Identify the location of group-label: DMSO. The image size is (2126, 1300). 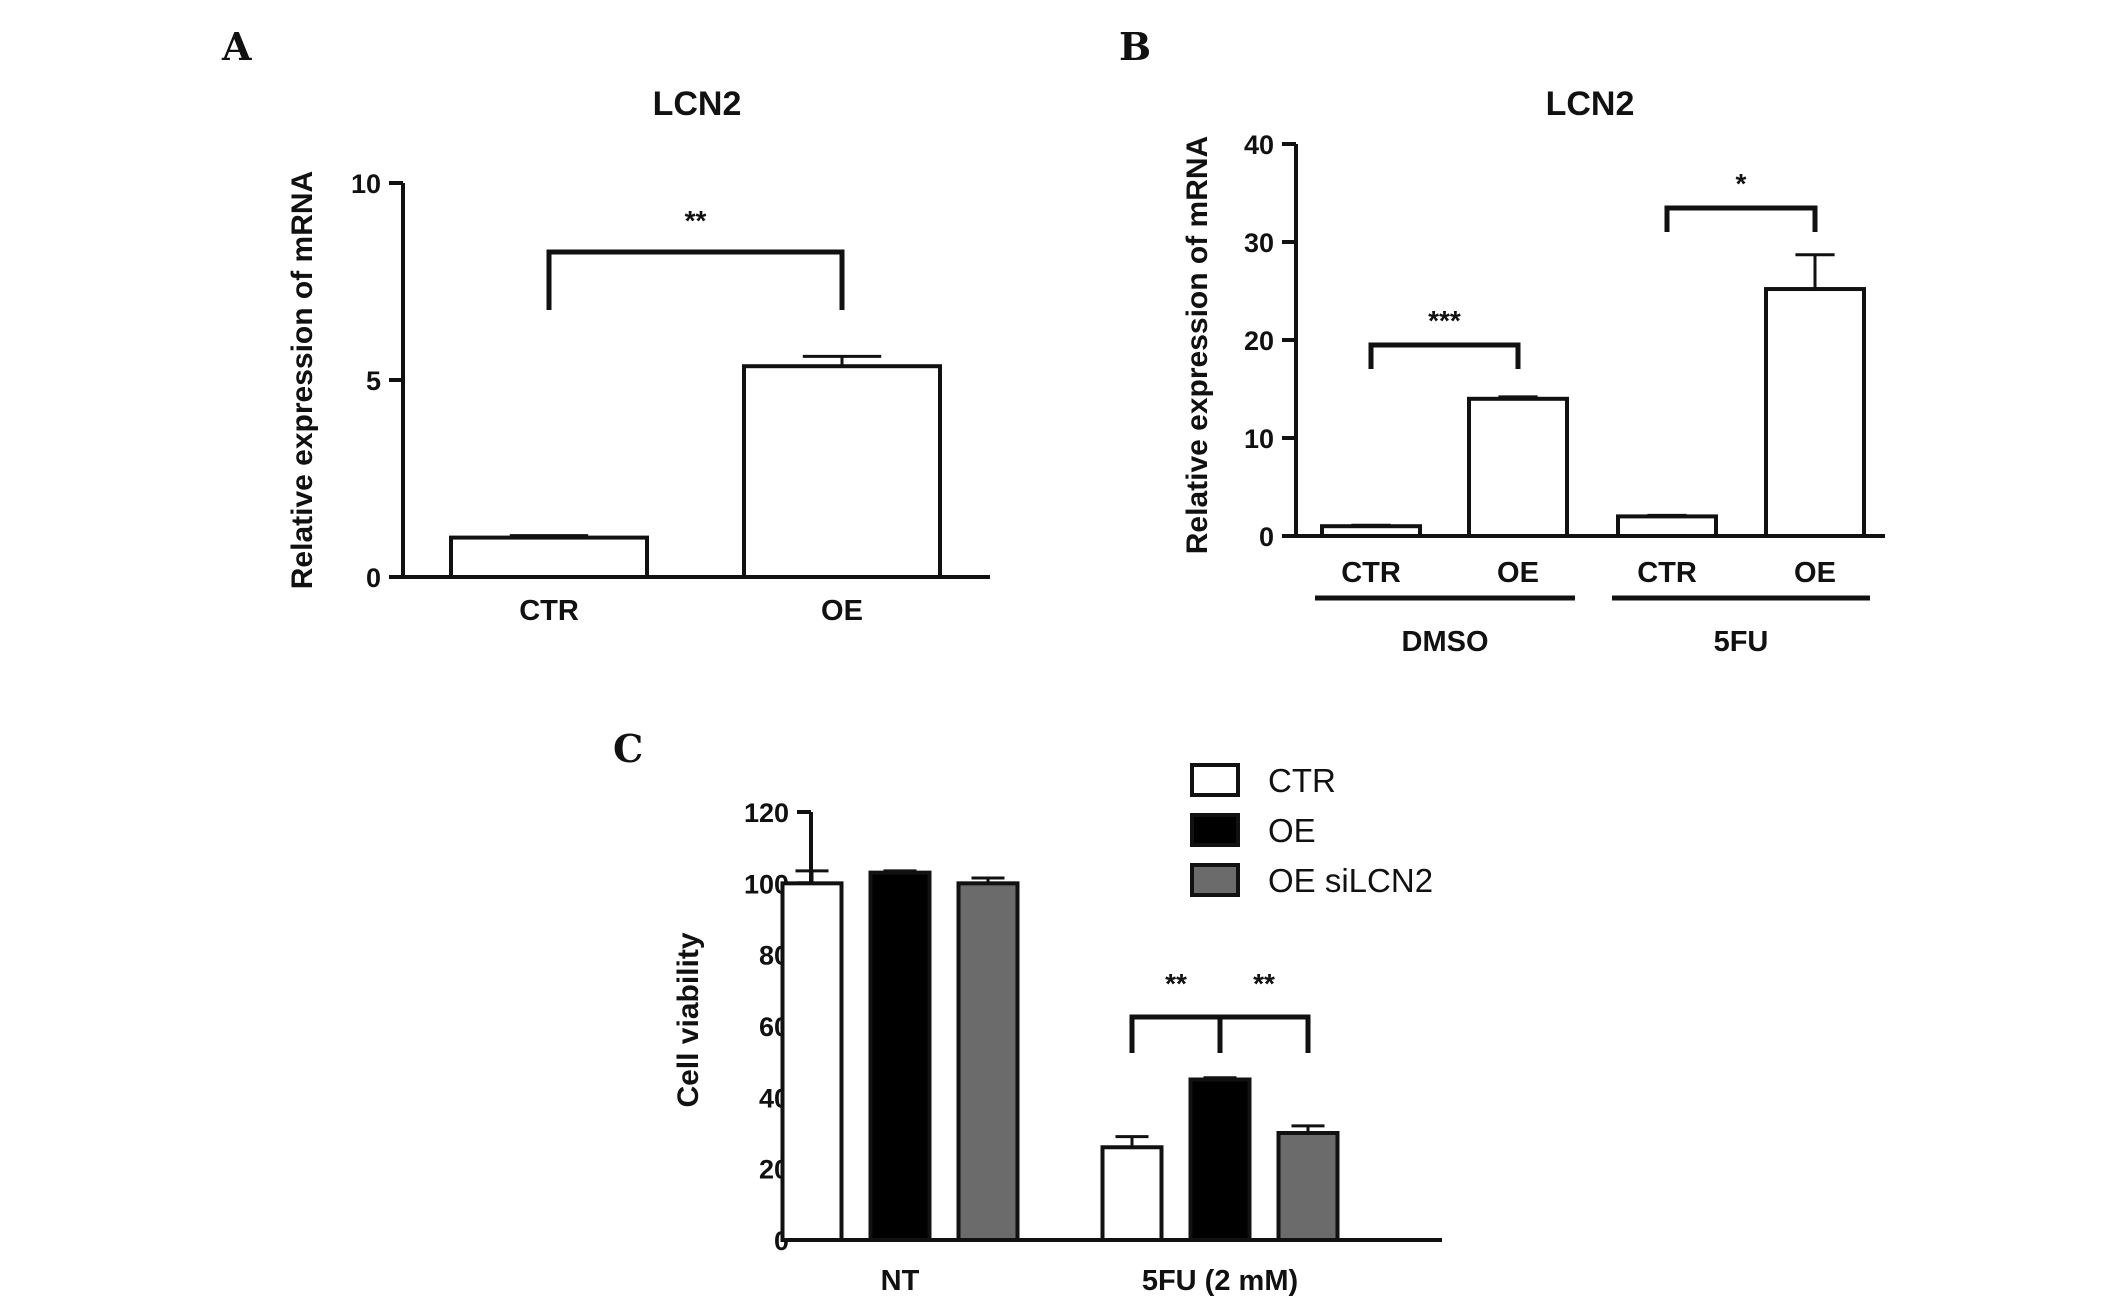
(1445, 642).